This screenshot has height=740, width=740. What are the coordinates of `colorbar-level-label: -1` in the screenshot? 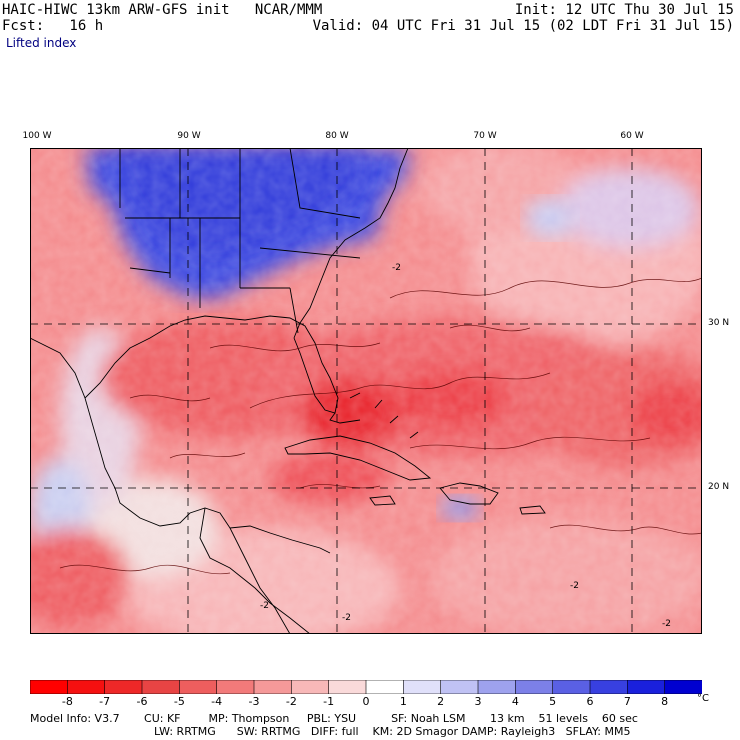 It's located at (329, 701).